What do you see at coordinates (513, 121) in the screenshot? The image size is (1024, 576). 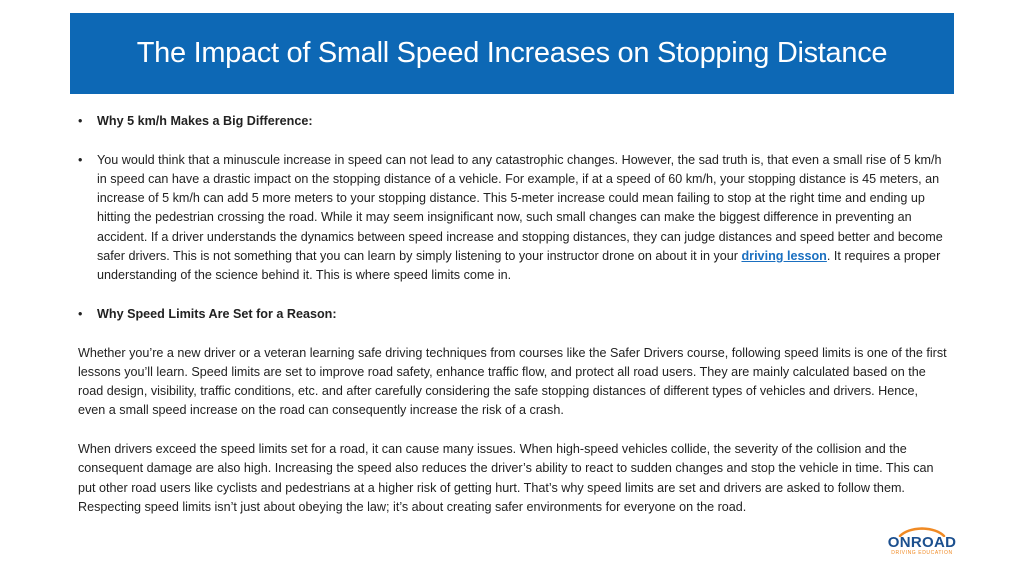 I see `bullet-item-why-5kmh: • Why 5 km/h Makes a Big Difference:` at bounding box center [513, 121].